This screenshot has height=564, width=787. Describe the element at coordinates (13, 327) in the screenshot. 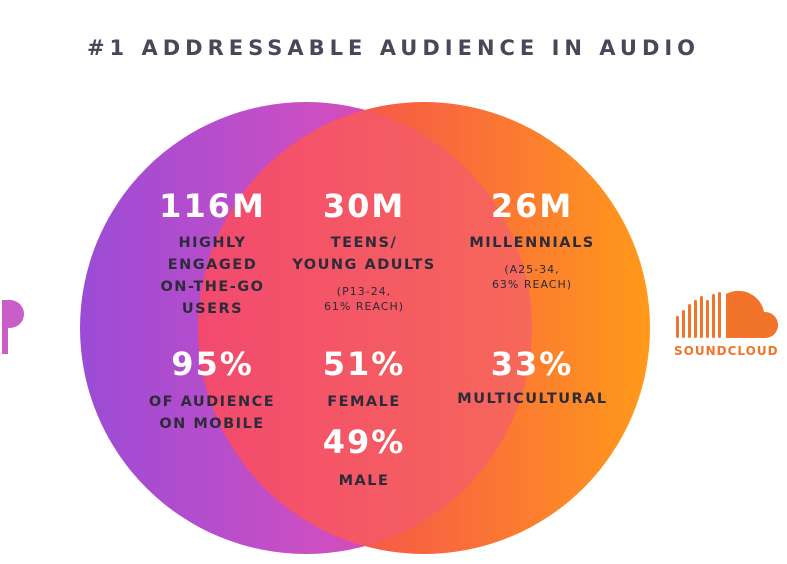

I see `pandora-icon` at that location.